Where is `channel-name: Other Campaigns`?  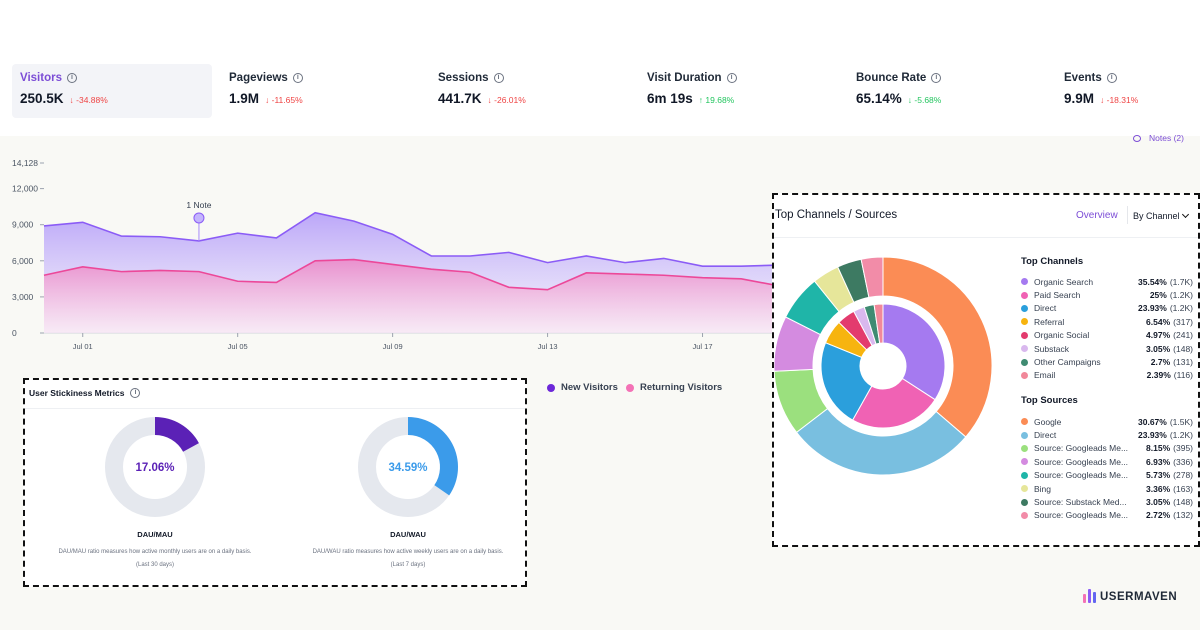 channel-name: Other Campaigns is located at coordinates (1067, 362).